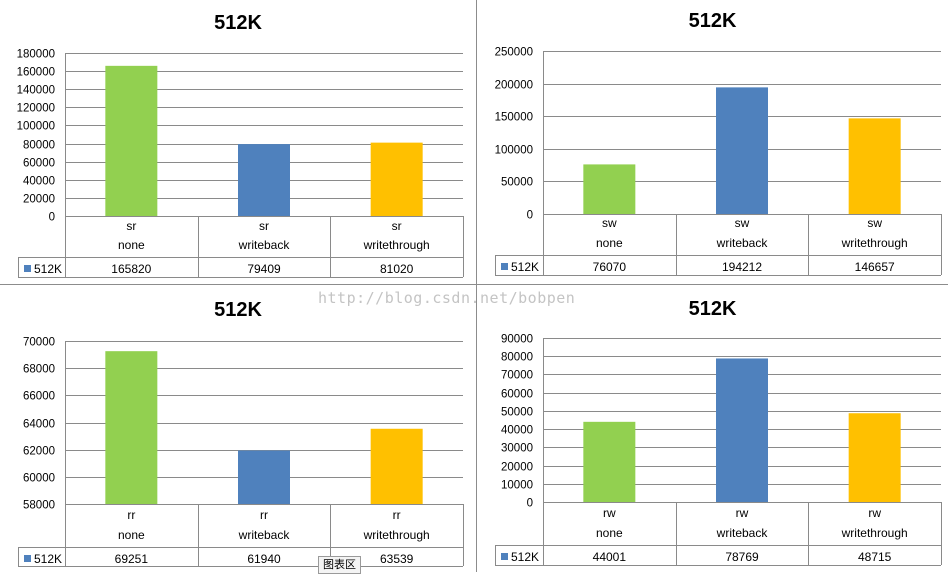 The image size is (948, 577). What do you see at coordinates (39, 397) in the screenshot?
I see `y-tick-label: 66000` at bounding box center [39, 397].